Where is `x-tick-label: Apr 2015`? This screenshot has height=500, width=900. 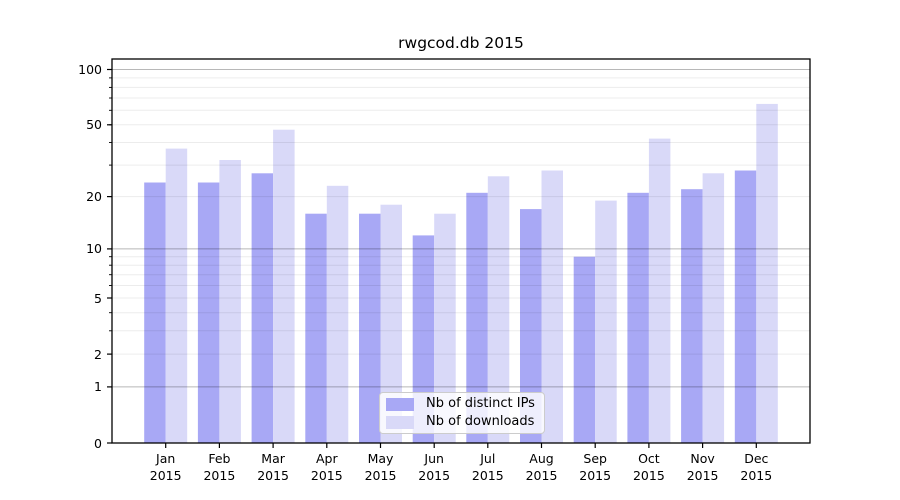 x-tick-label: Apr 2015 is located at coordinates (326, 467).